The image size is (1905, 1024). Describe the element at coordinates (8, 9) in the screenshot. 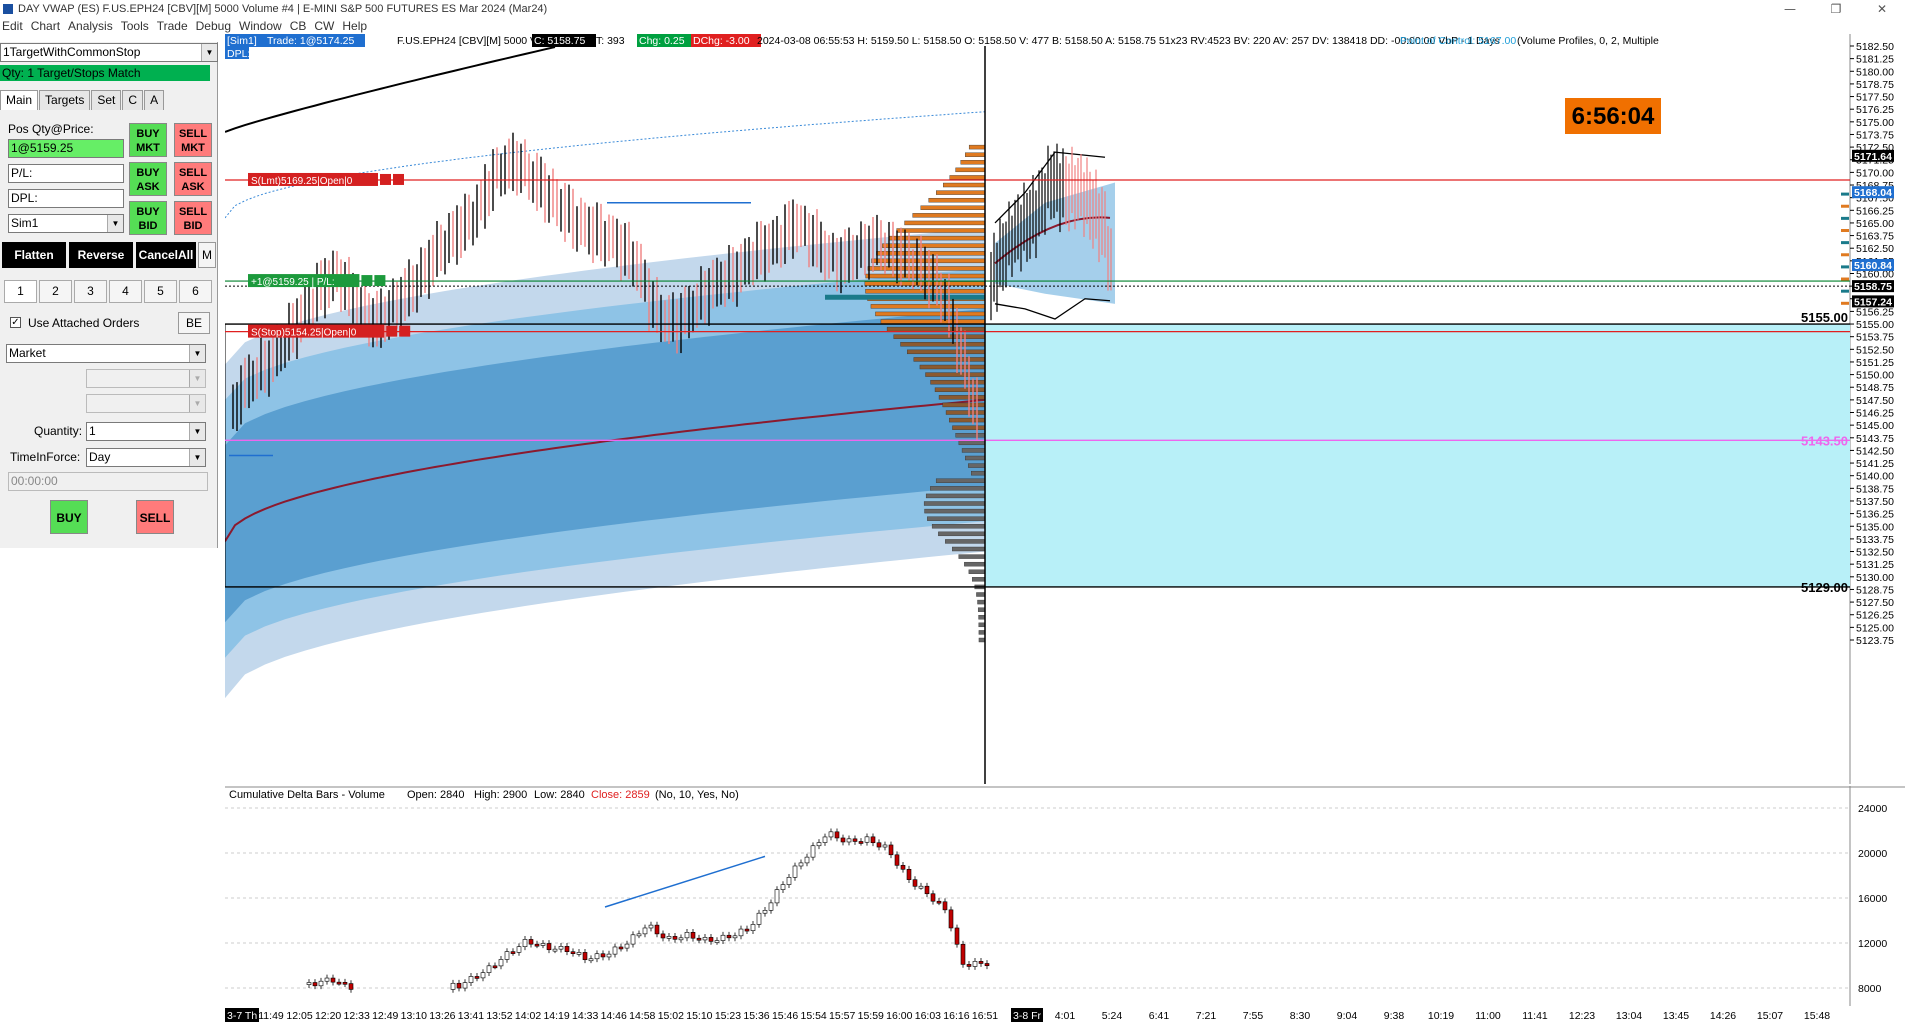

I see `app-logo-icon` at that location.